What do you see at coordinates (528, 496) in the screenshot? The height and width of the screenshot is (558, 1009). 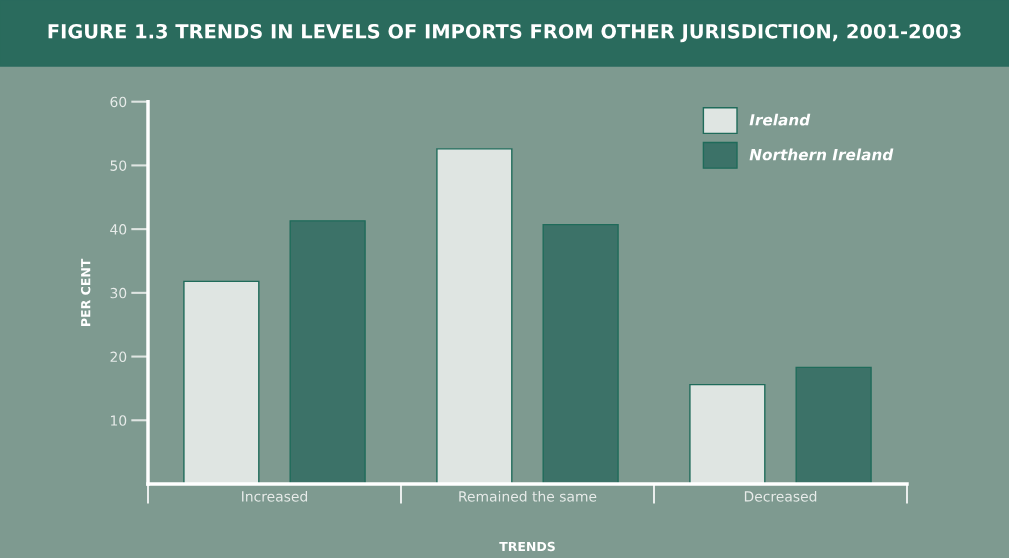 I see `x-tick-label: Remained the same` at bounding box center [528, 496].